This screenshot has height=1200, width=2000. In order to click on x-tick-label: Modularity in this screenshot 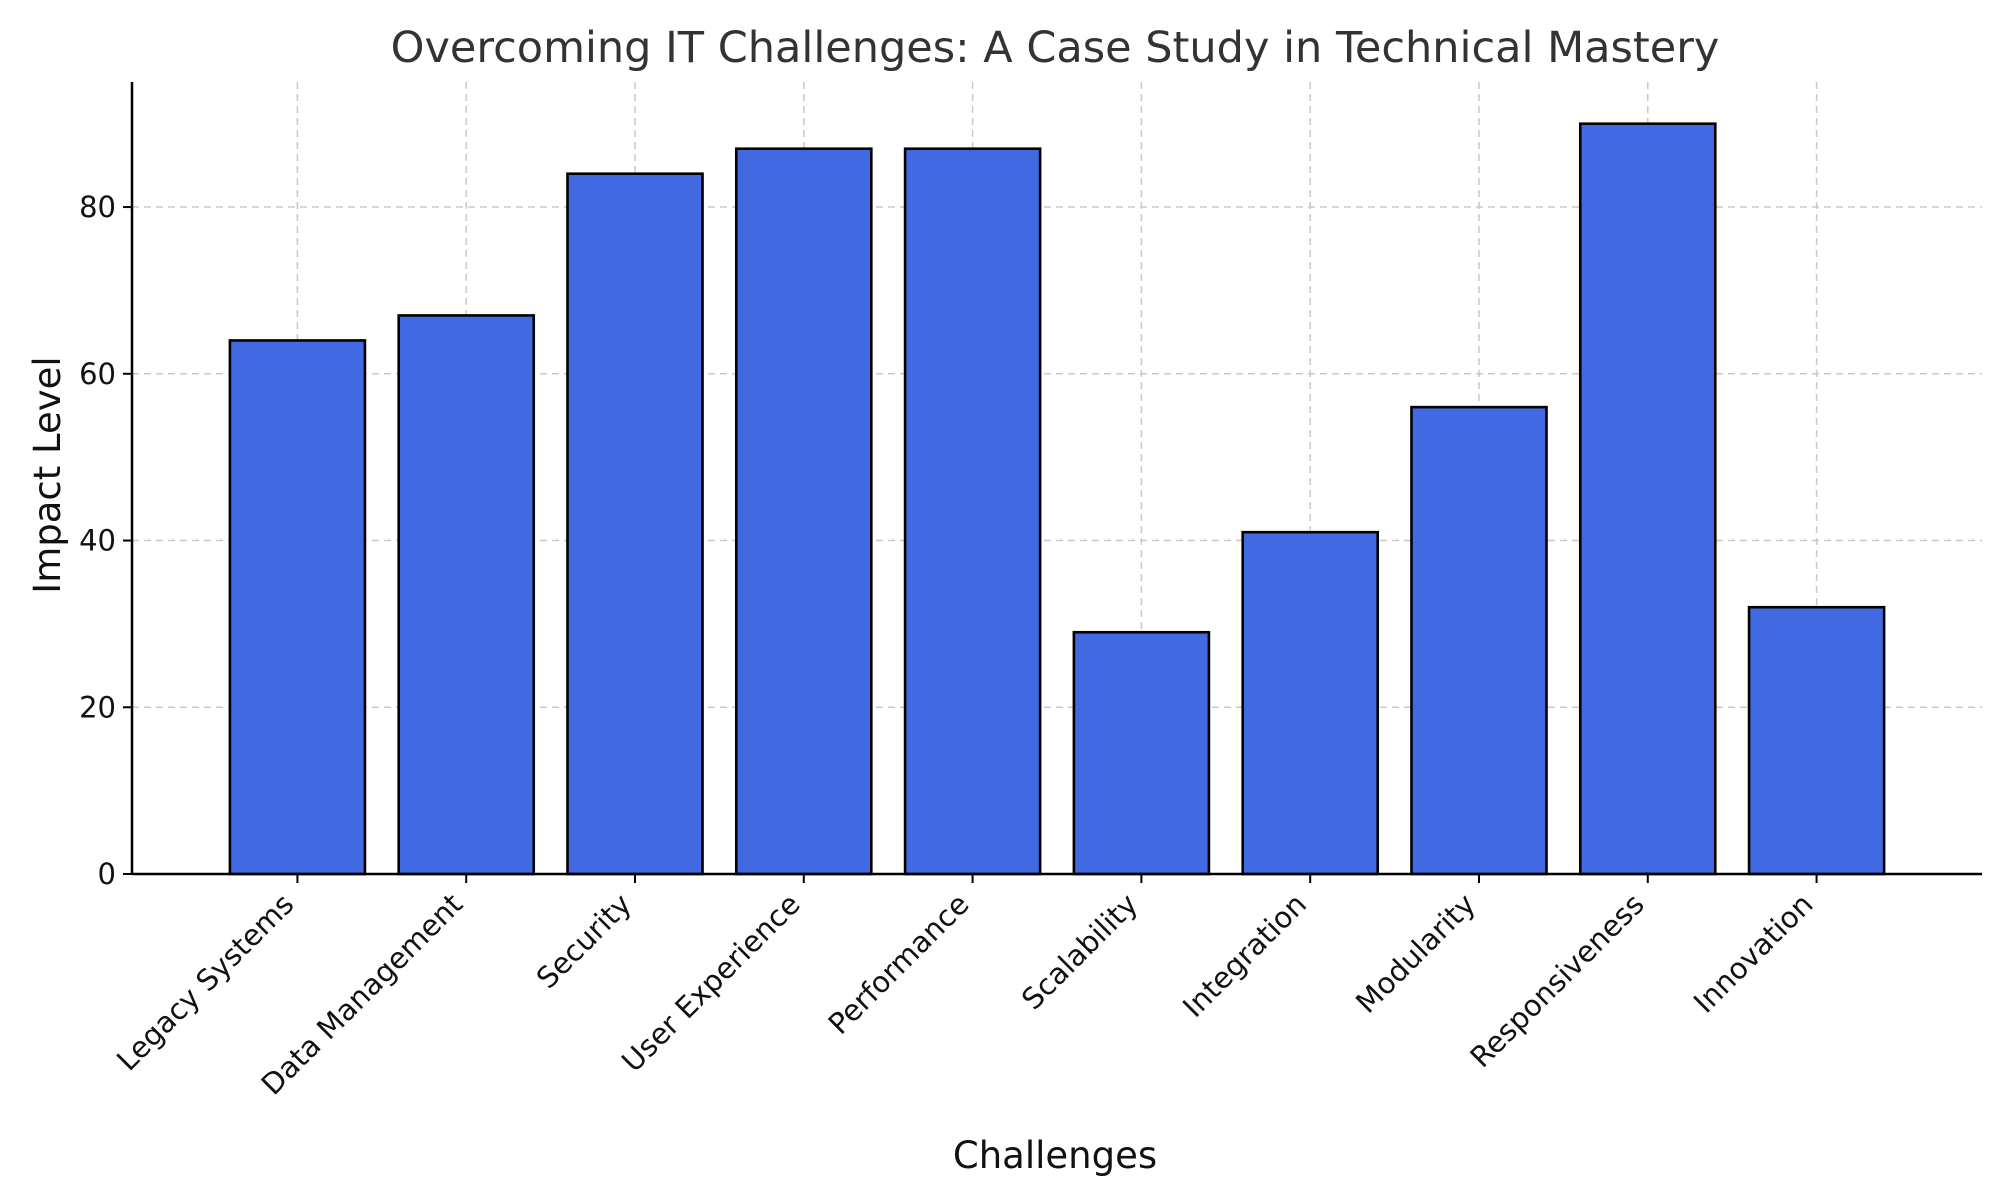, I will do `click(1415, 953)`.